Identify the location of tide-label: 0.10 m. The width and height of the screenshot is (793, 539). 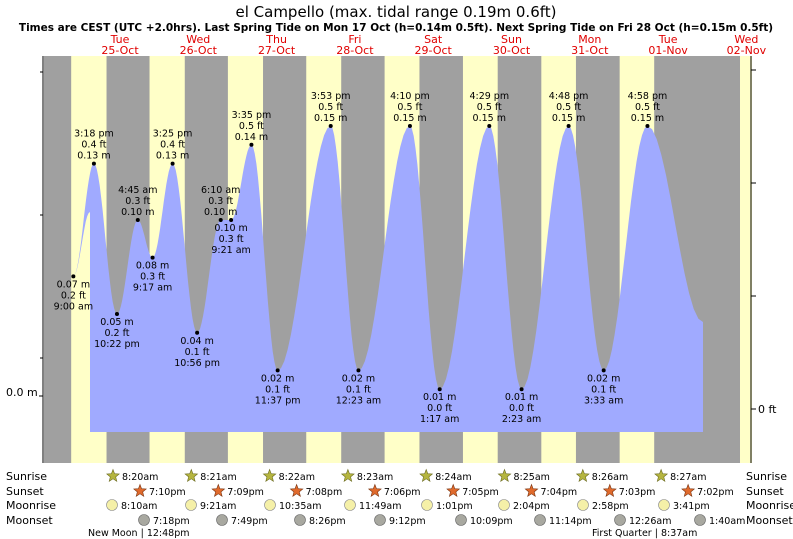
(230, 228).